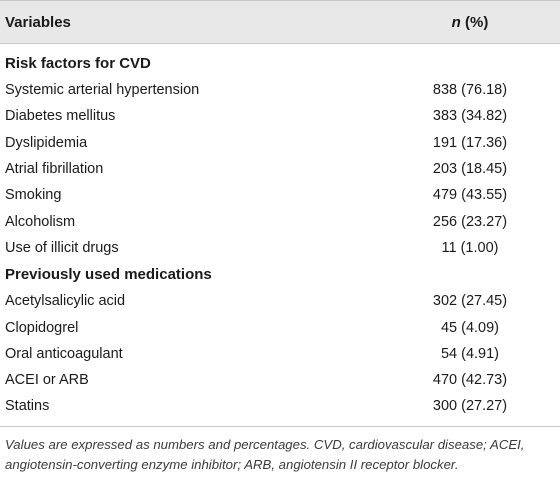  What do you see at coordinates (470, 116) in the screenshot?
I see `row-value: 383 (34.82)` at bounding box center [470, 116].